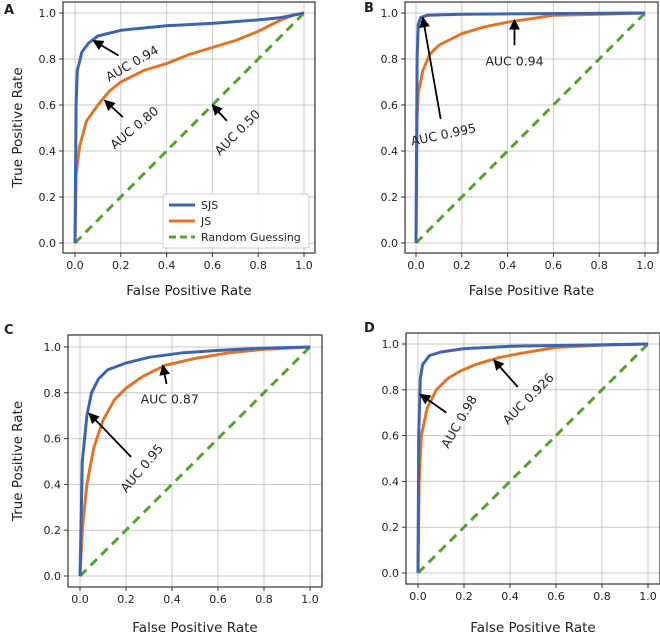 The width and height of the screenshot is (660, 641). What do you see at coordinates (237, 132) in the screenshot?
I see `auc-annotation: AUC 0.50` at bounding box center [237, 132].